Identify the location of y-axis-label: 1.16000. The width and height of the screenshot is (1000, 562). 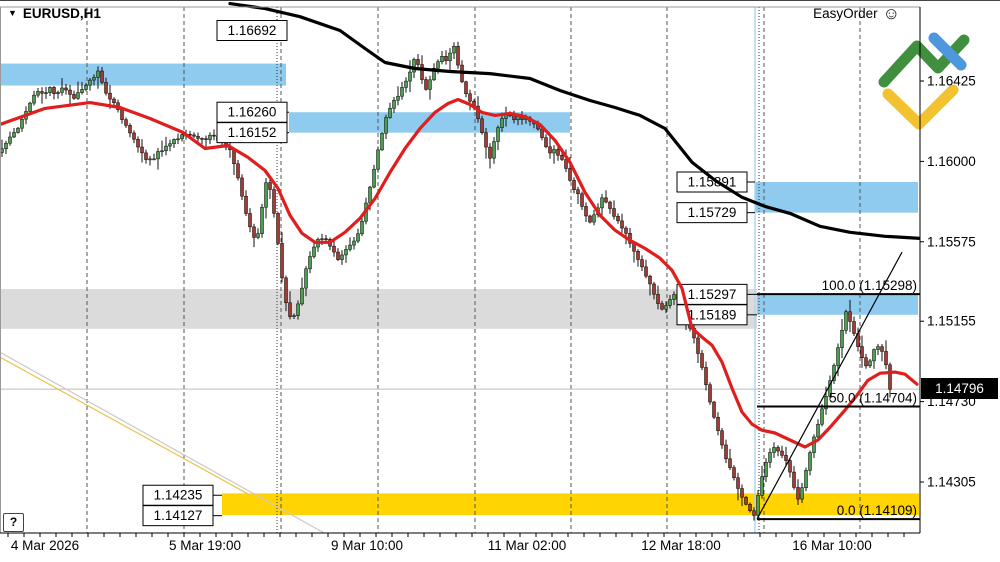
(951, 161).